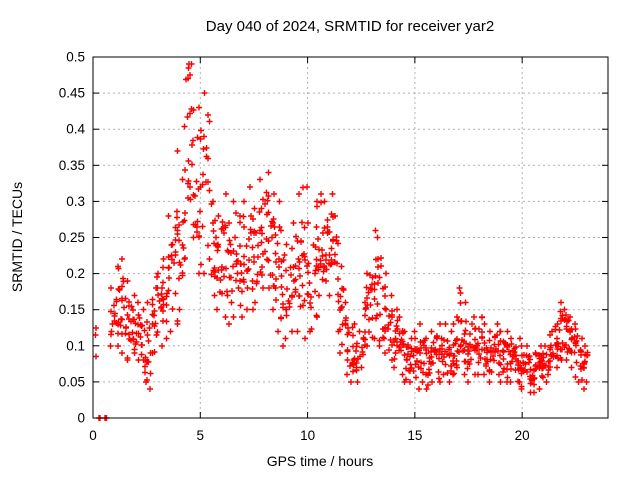 Image resolution: width=640 pixels, height=480 pixels. What do you see at coordinates (414, 435) in the screenshot?
I see `x-tick-label: 15` at bounding box center [414, 435].